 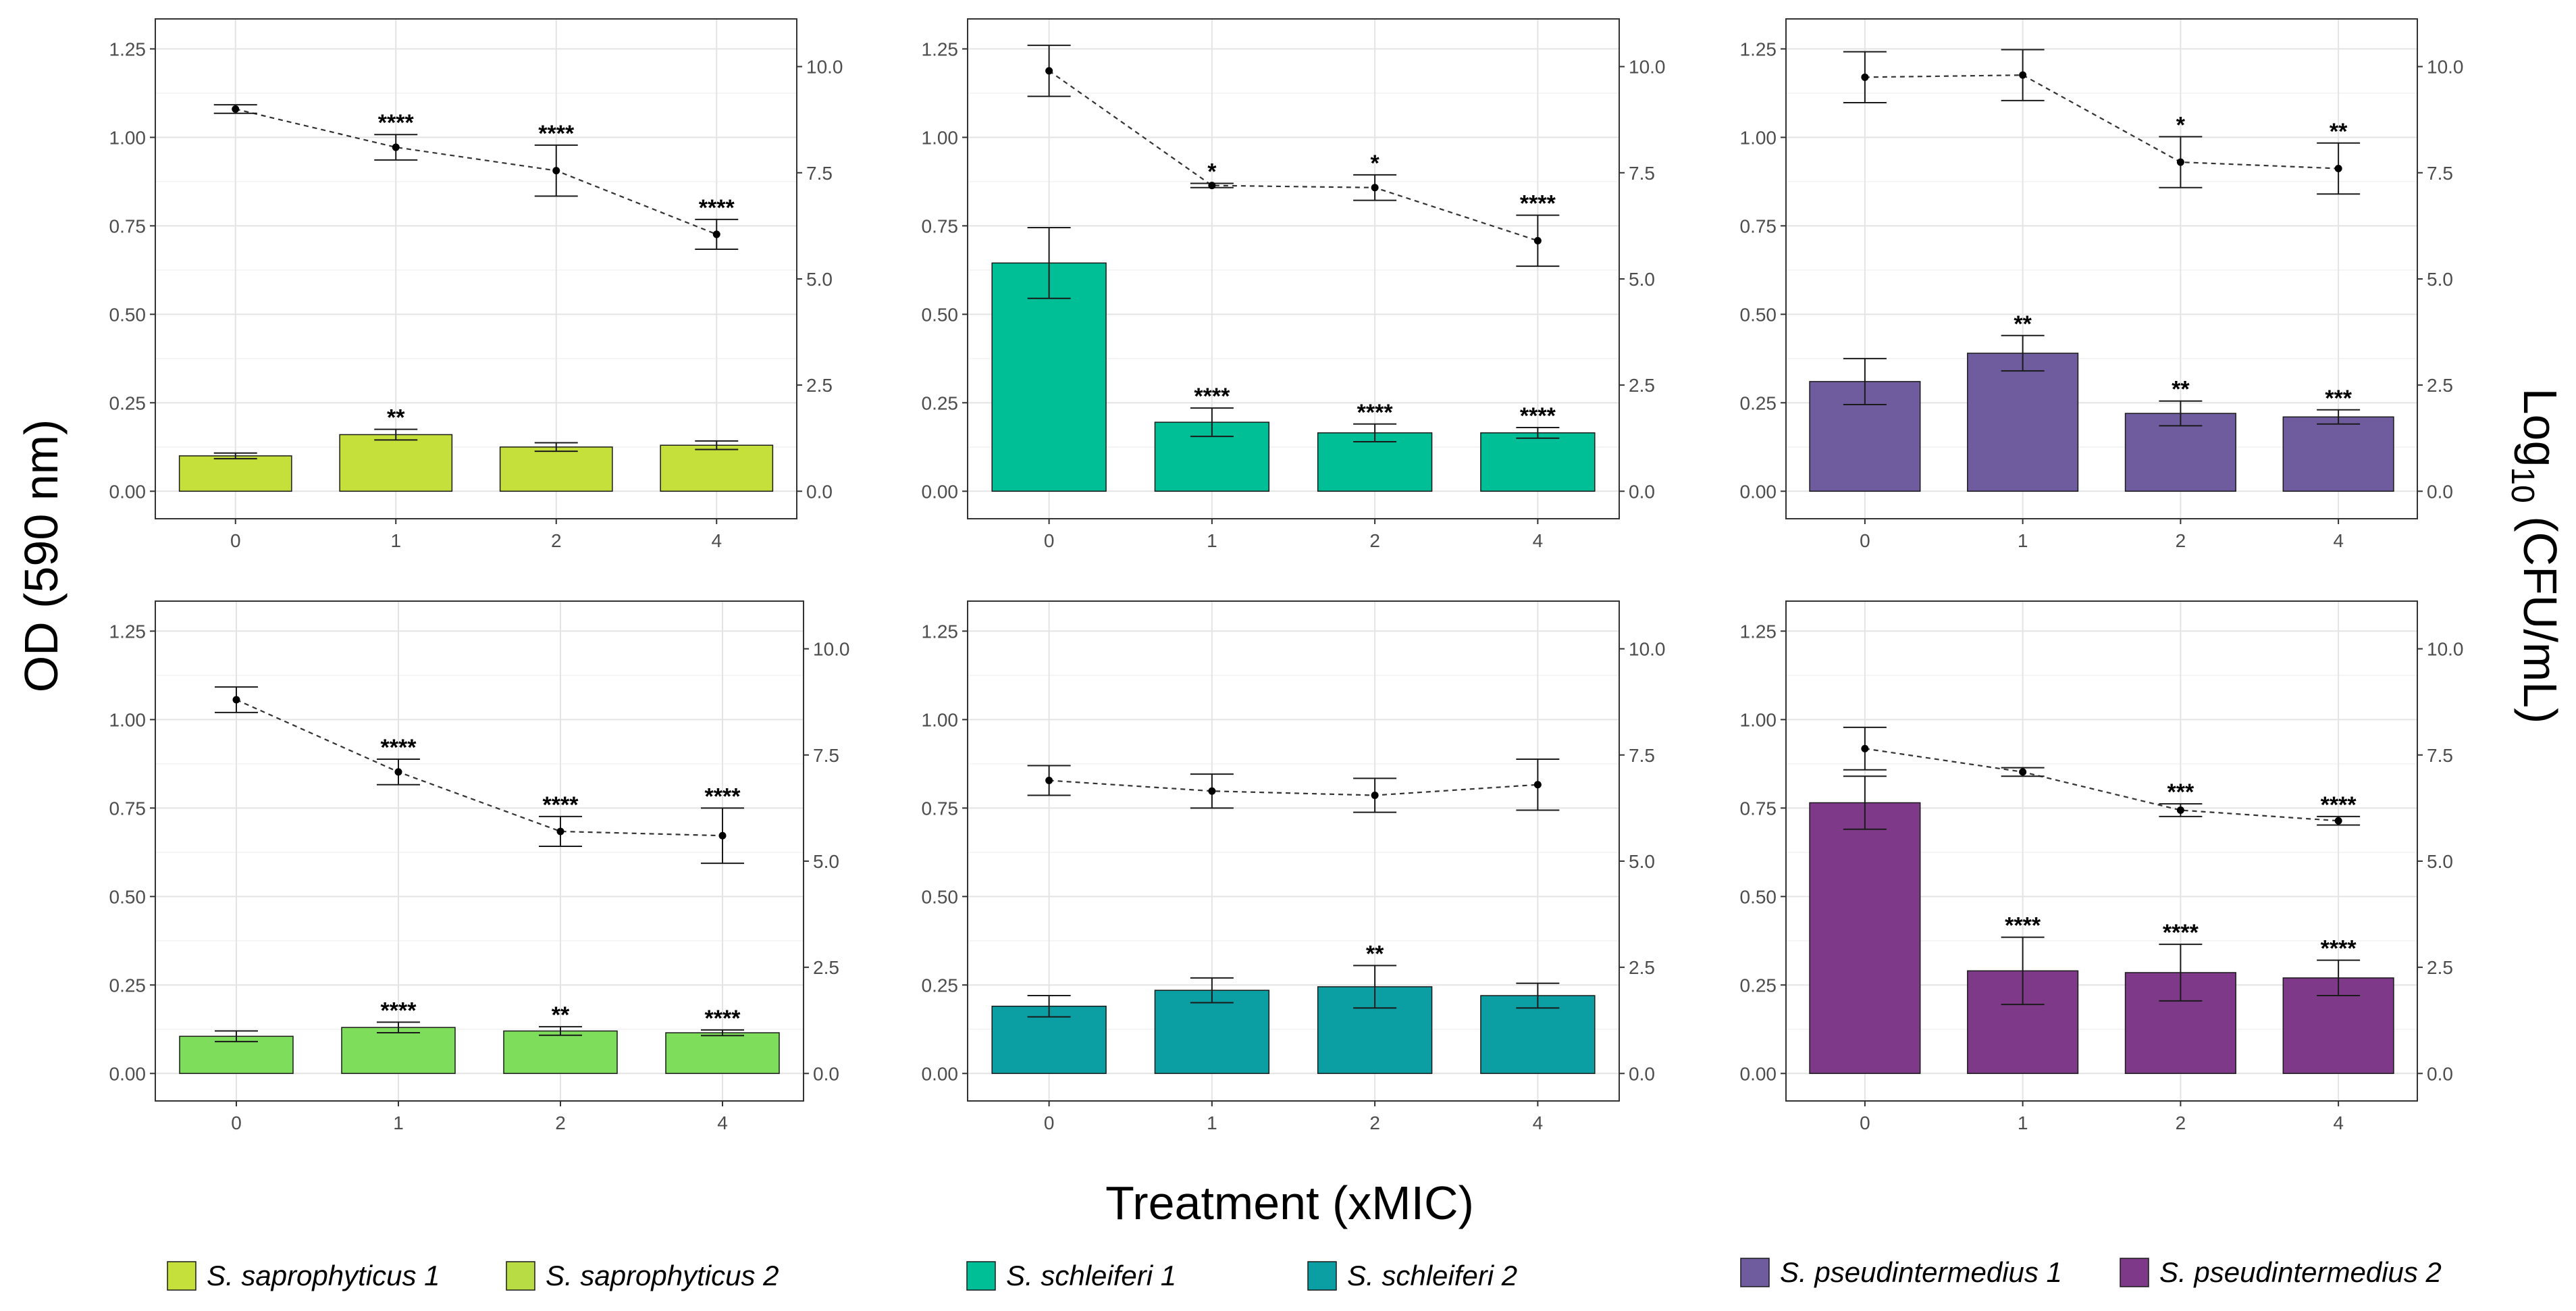 I want to click on legend-item: S. pseudintermedius 2, so click(x=2281, y=1272).